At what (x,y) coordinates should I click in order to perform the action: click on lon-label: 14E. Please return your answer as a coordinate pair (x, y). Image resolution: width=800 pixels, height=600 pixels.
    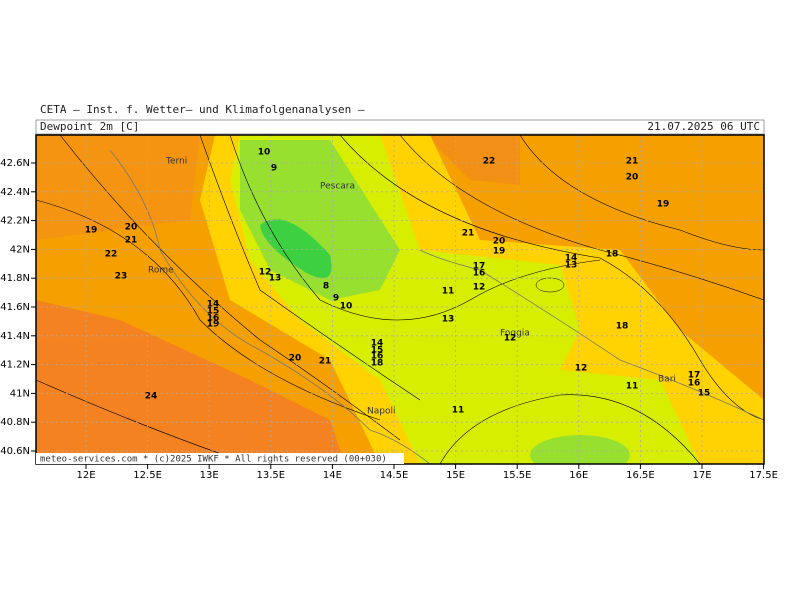
    Looking at the image, I should click on (332, 475).